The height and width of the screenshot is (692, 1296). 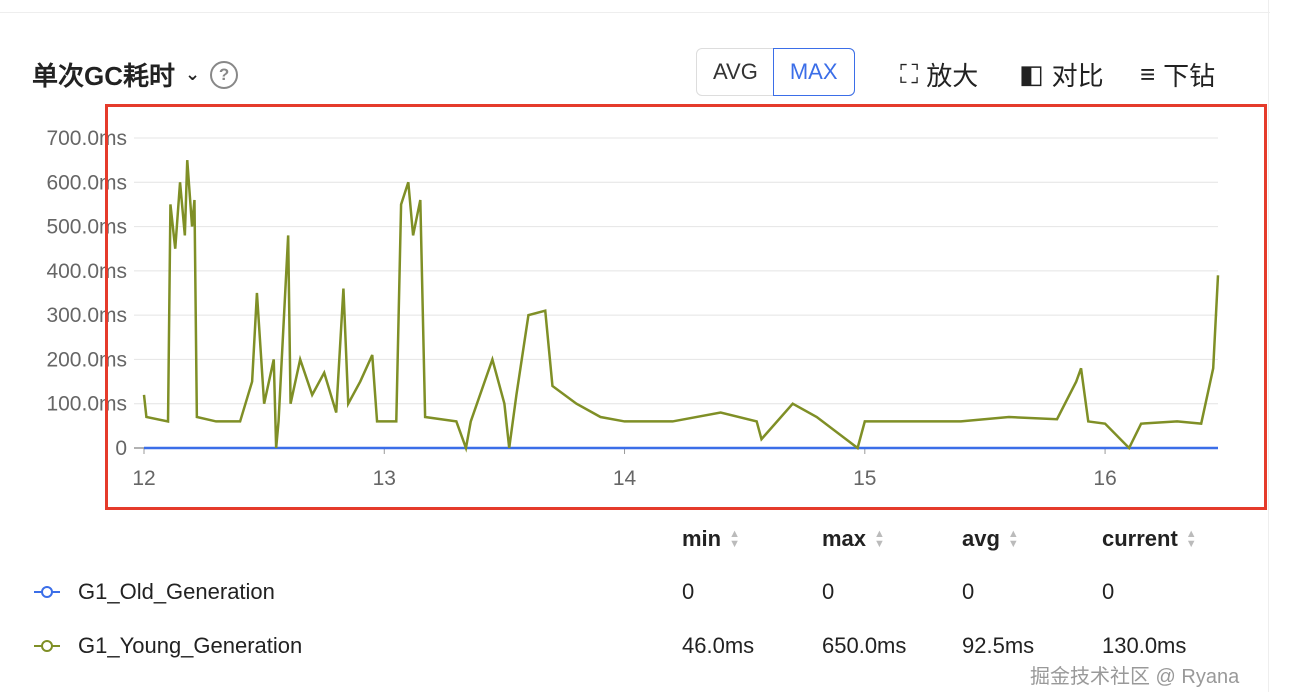 What do you see at coordinates (909, 73) in the screenshot?
I see `expand-icon: ⛶` at bounding box center [909, 73].